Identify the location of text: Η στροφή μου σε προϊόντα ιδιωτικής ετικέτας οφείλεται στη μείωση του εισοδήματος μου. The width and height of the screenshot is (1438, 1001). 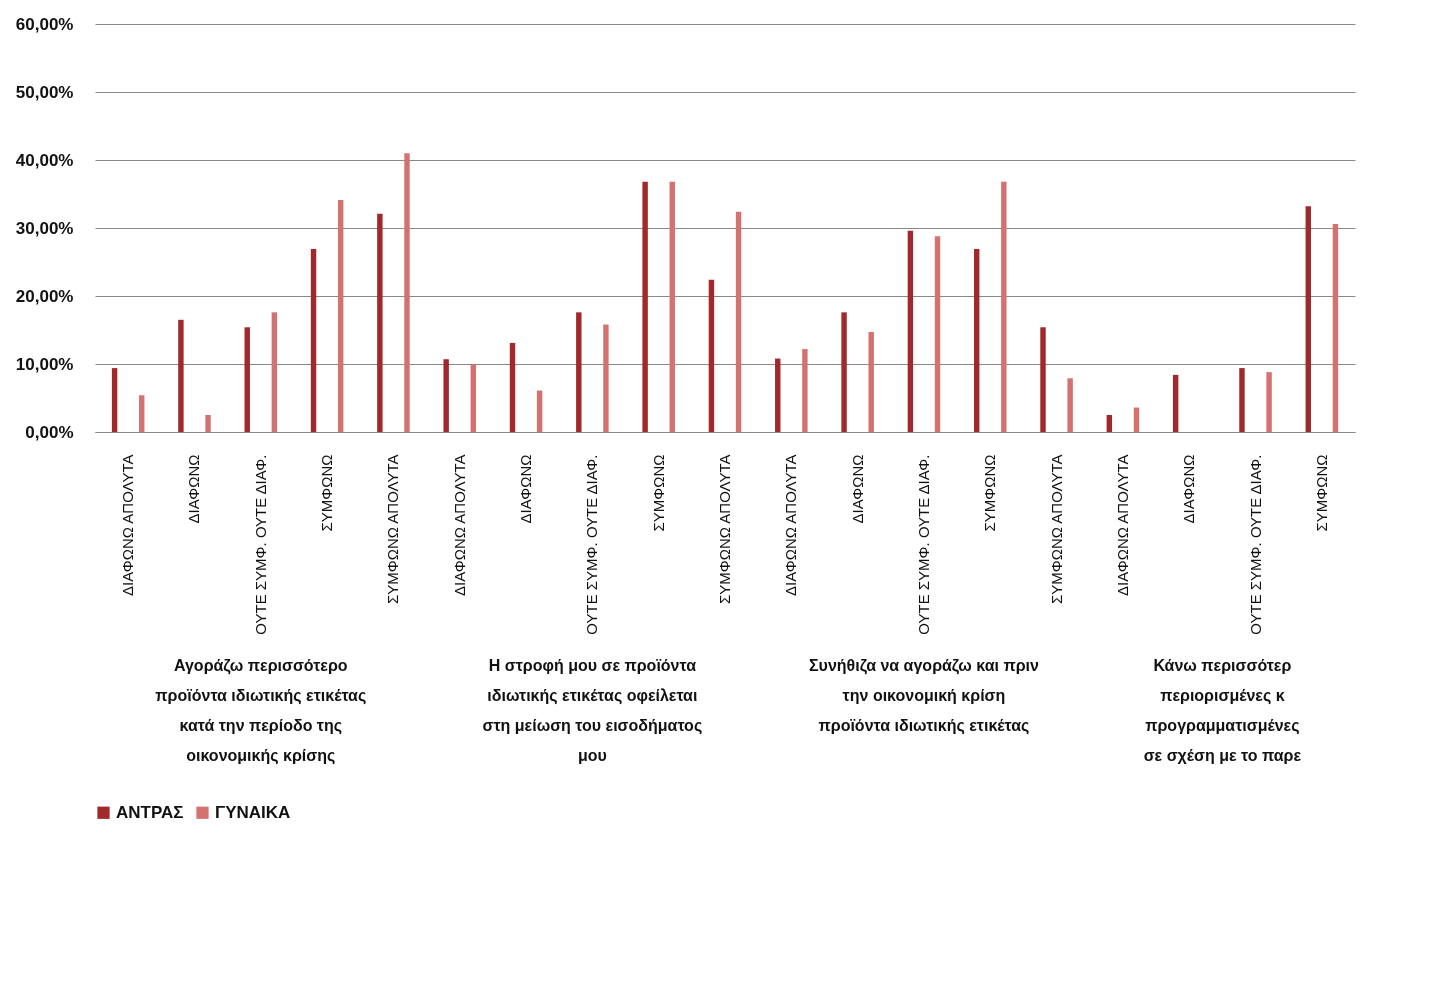
(592, 710).